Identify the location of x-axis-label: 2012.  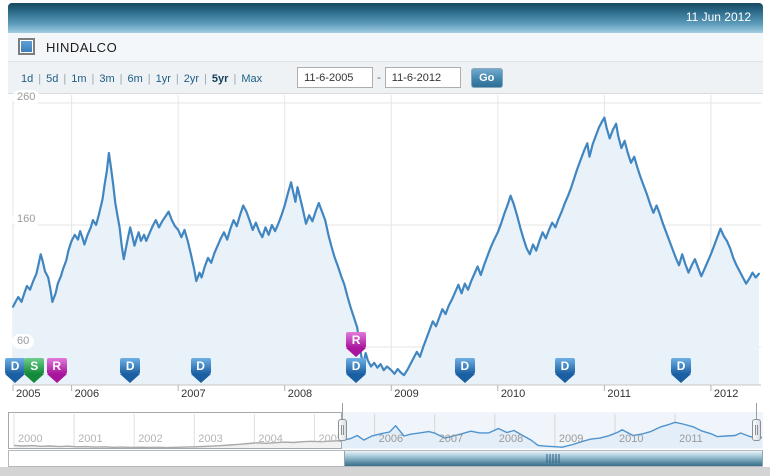
(726, 394).